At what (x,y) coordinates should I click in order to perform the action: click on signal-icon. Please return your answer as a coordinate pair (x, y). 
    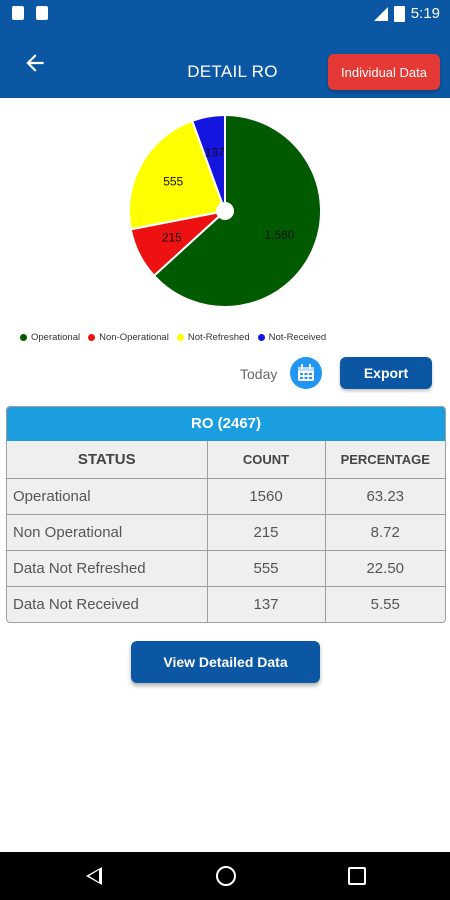
    Looking at the image, I should click on (380, 13).